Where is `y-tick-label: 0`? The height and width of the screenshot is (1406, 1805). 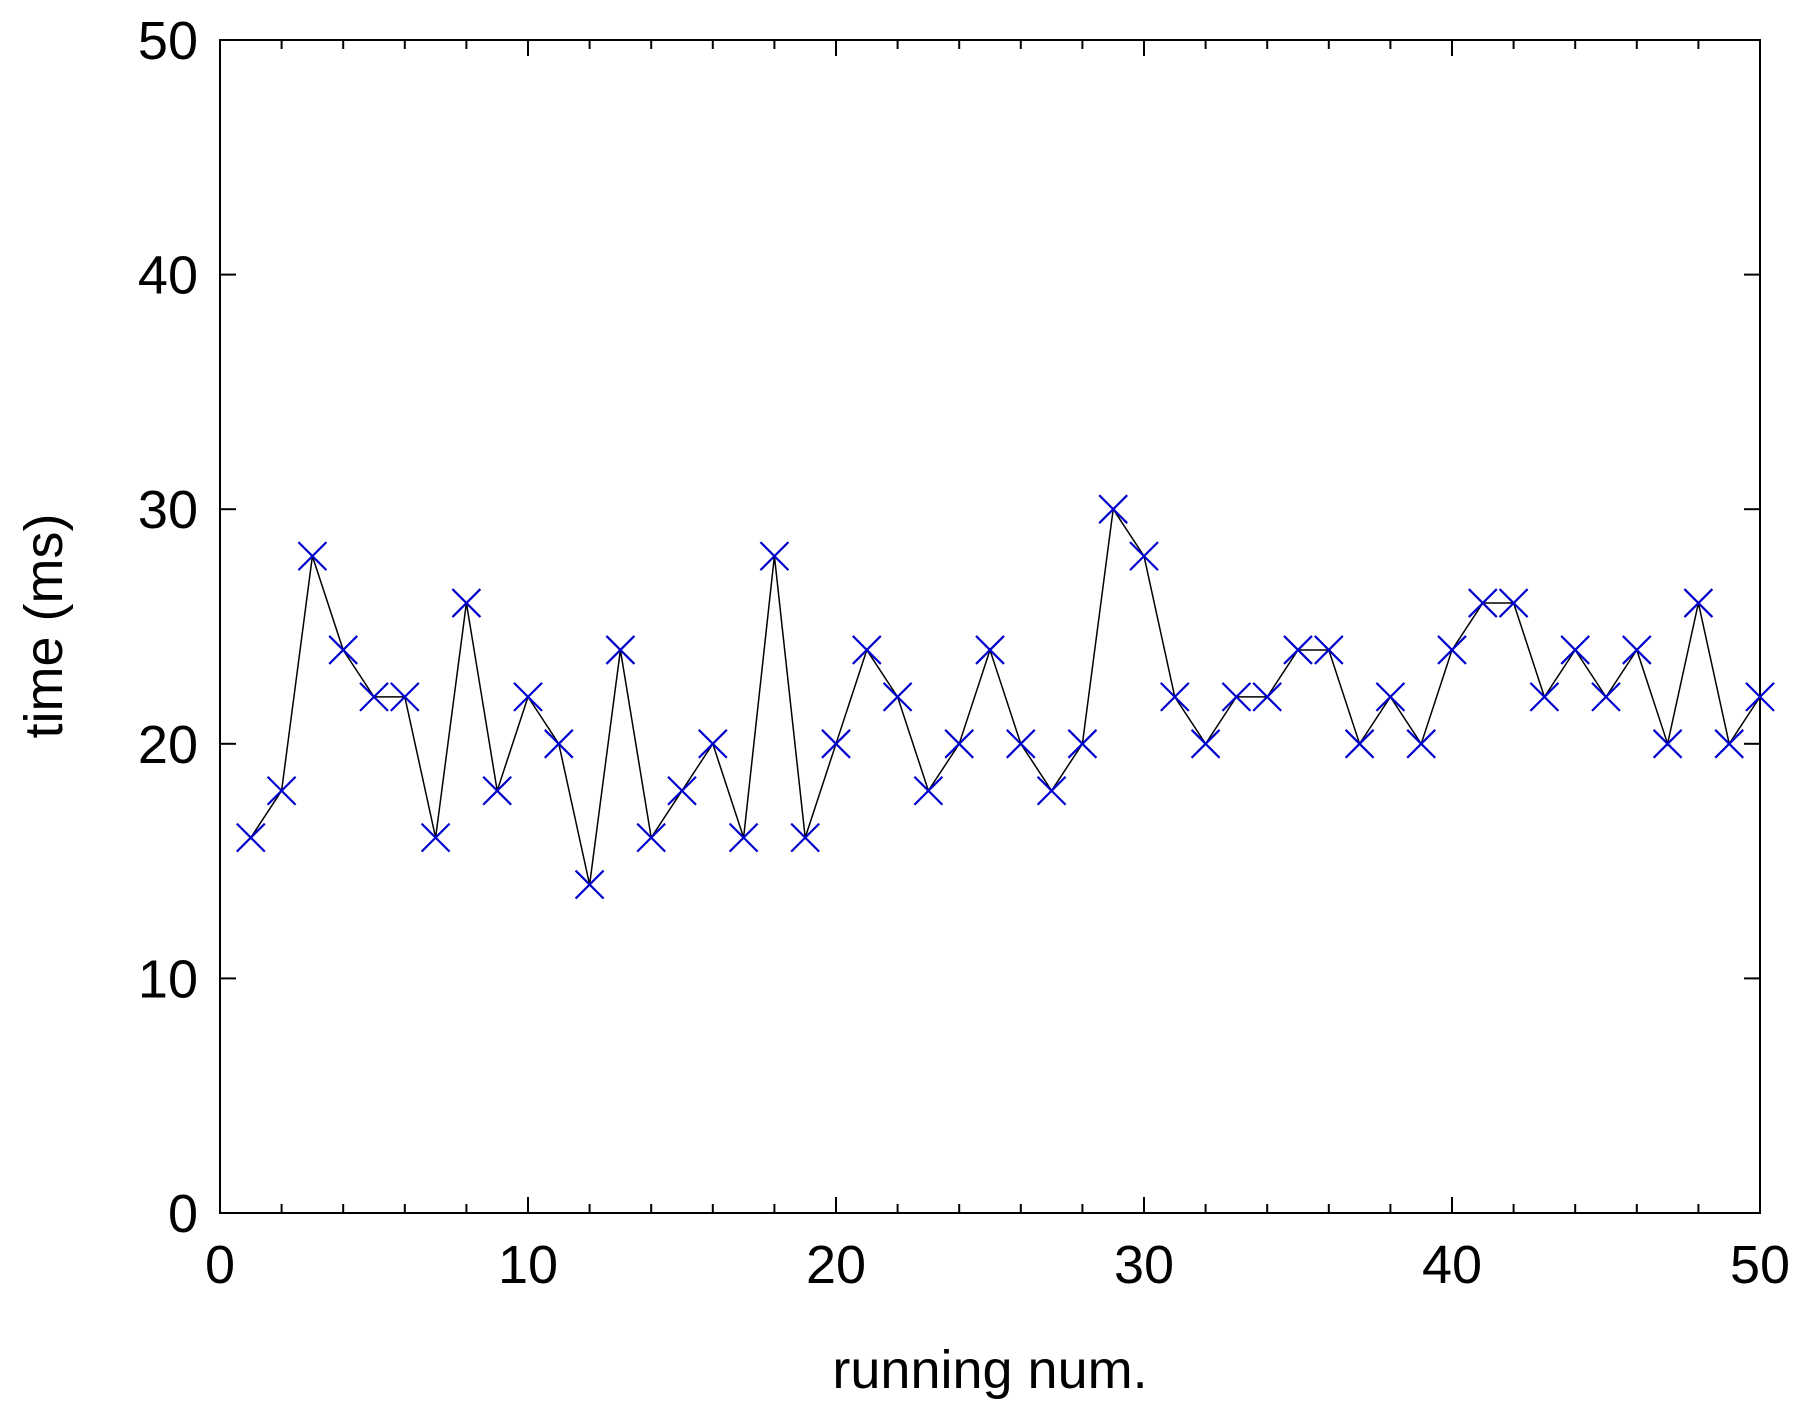 y-tick-label: 0 is located at coordinates (183, 1214).